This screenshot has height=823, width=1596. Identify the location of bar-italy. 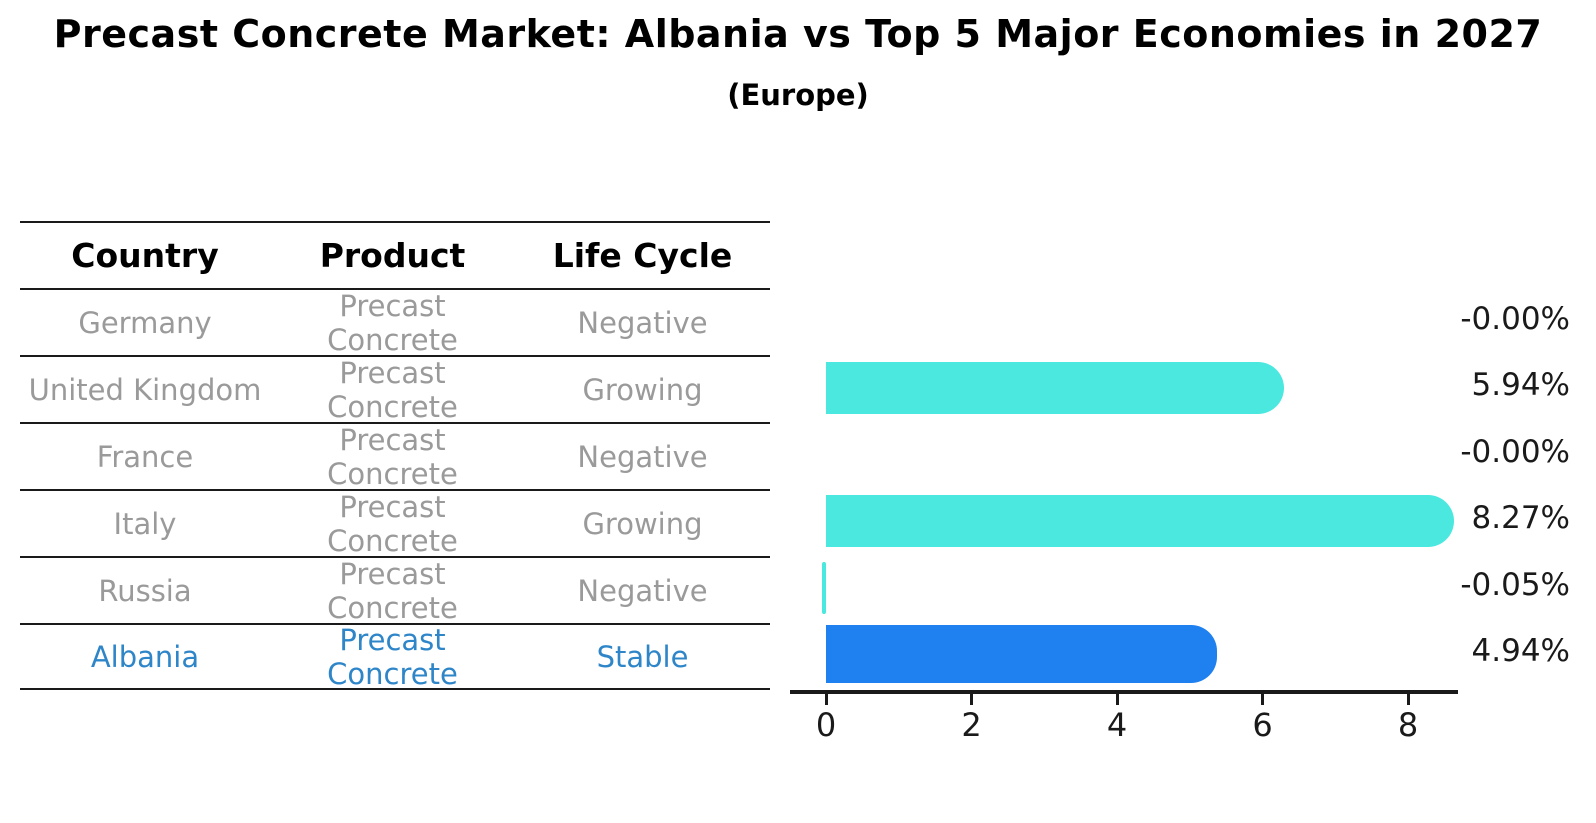
(1140, 521).